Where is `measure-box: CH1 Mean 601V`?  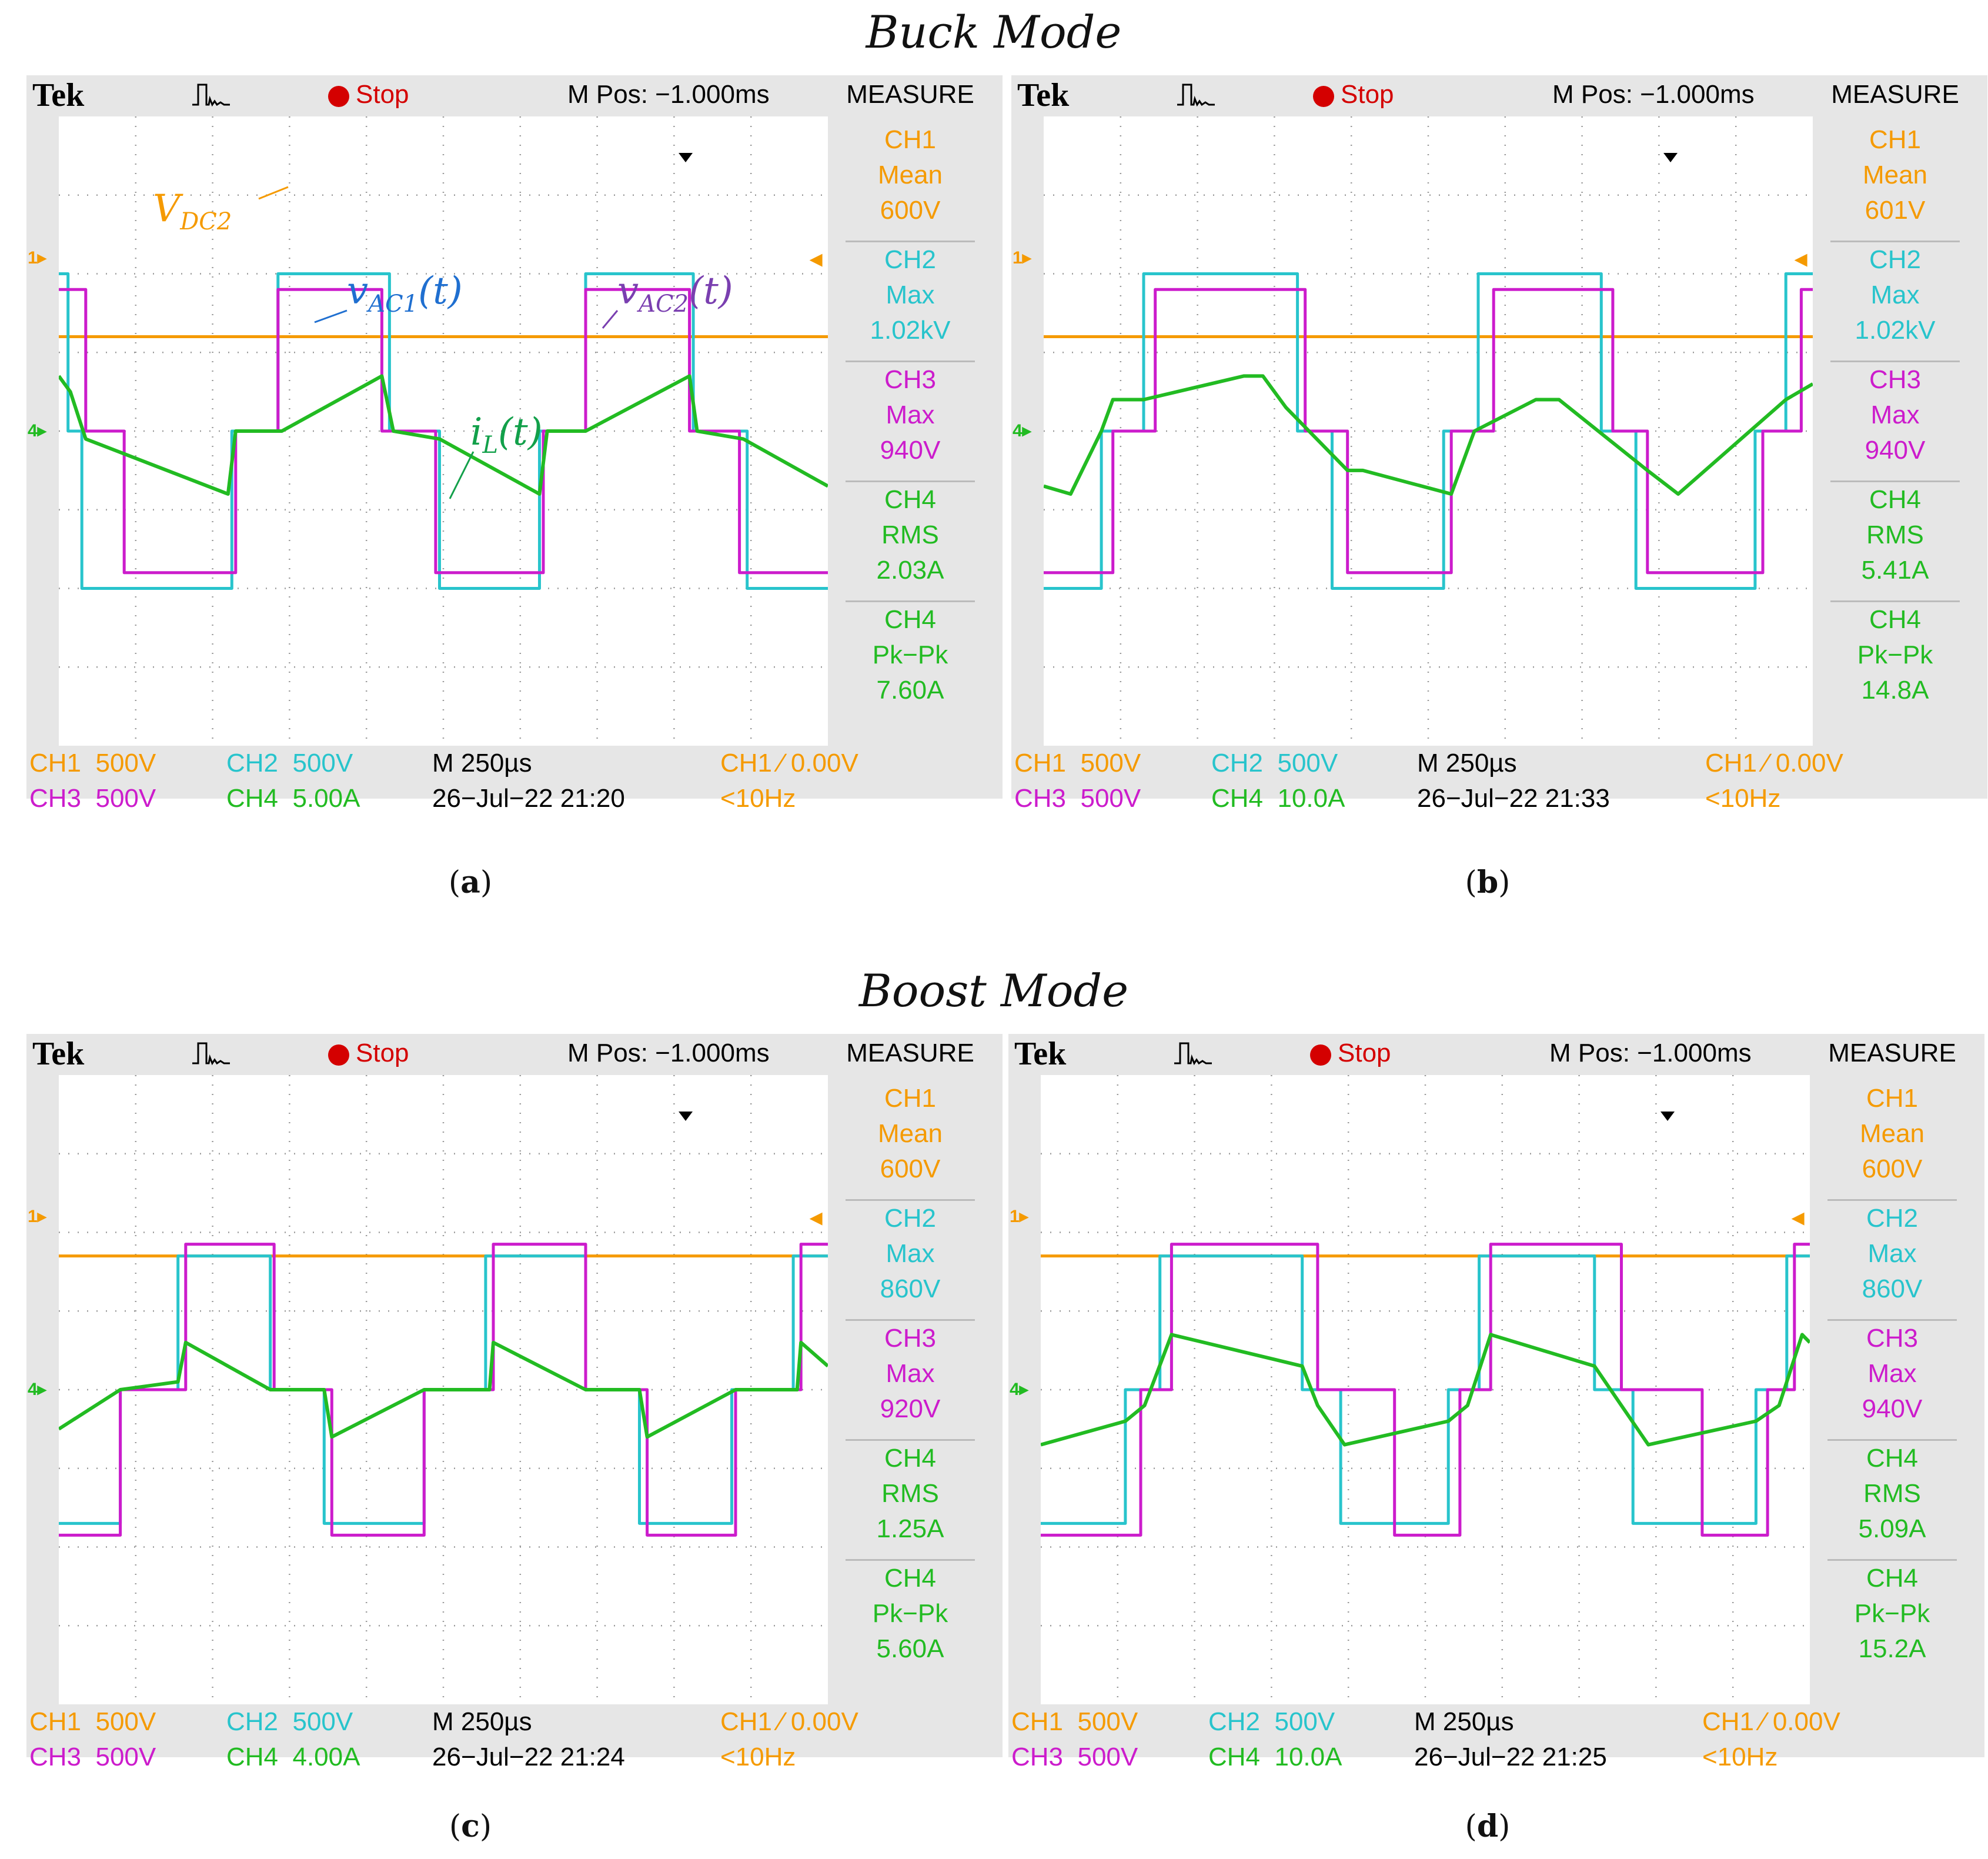 measure-box: CH1 Mean 601V is located at coordinates (1895, 182).